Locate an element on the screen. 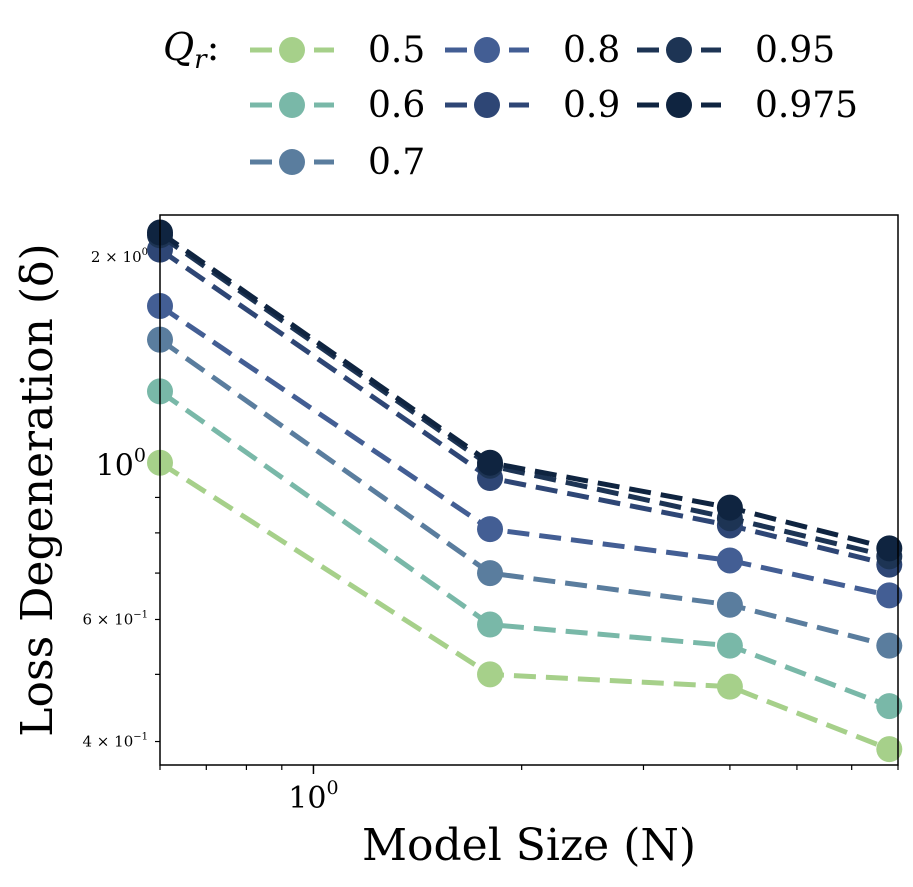 The height and width of the screenshot is (887, 913). legend: Qr: 0.5 0.6 0.7 0.8 0.9 0.95 0.975 is located at coordinates (510, 104).